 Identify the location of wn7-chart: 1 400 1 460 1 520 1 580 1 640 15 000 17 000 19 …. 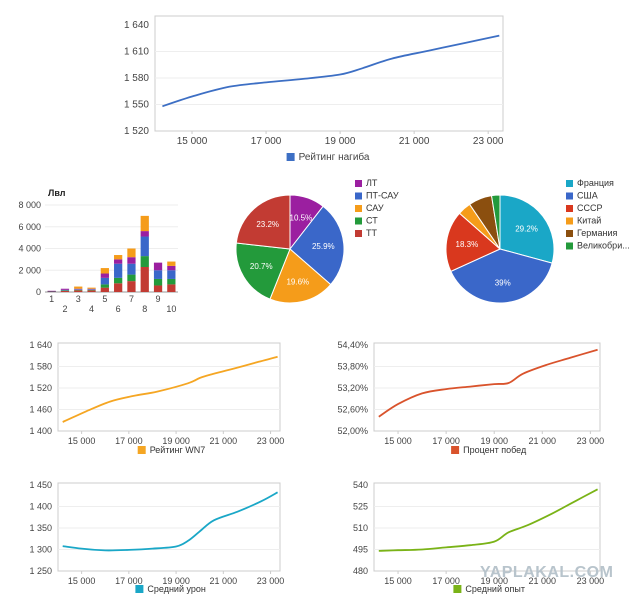
(156, 397).